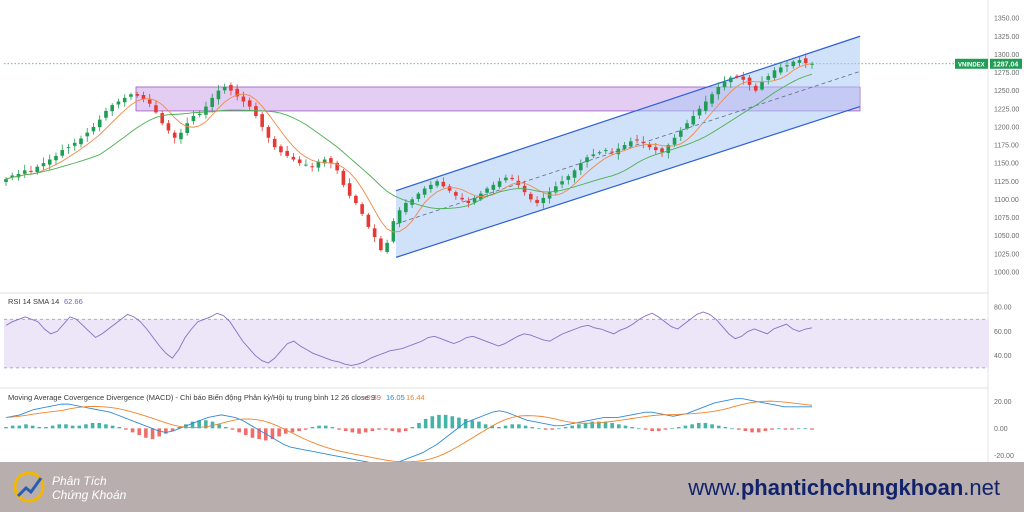 The height and width of the screenshot is (512, 1024). What do you see at coordinates (89, 495) in the screenshot?
I see `brand-name-line2: Chứng Khoán` at bounding box center [89, 495].